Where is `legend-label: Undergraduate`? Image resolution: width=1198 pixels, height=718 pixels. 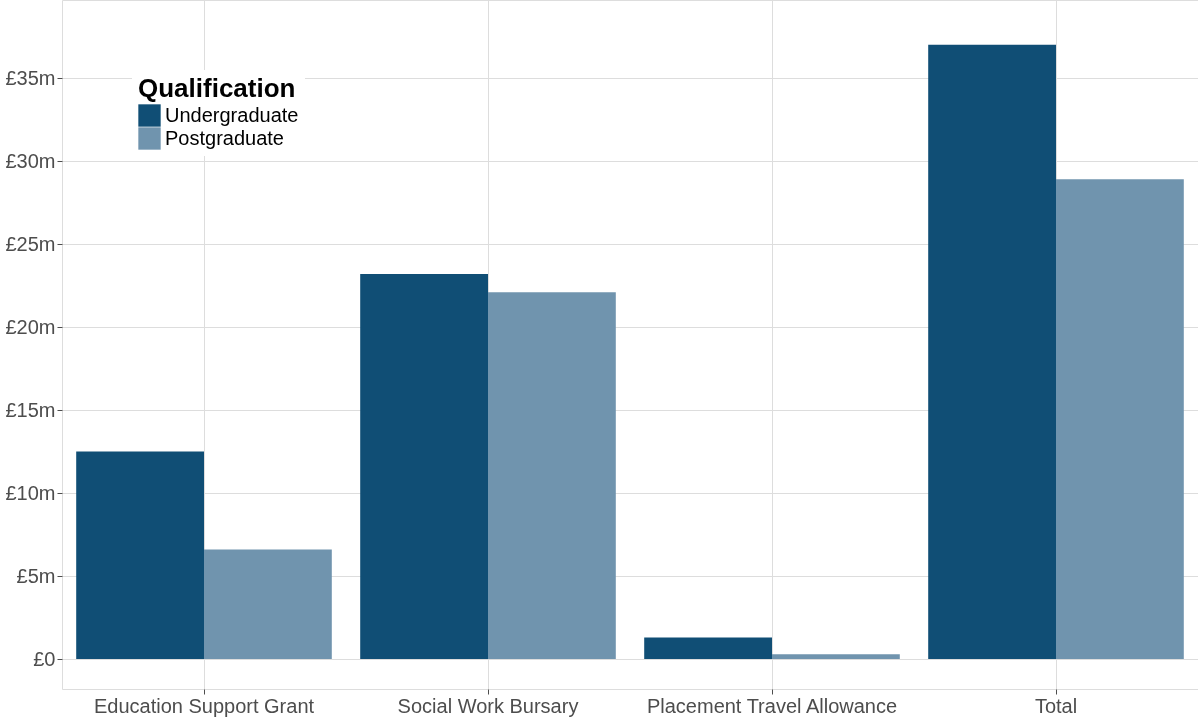 legend-label: Undergraduate is located at coordinates (232, 114).